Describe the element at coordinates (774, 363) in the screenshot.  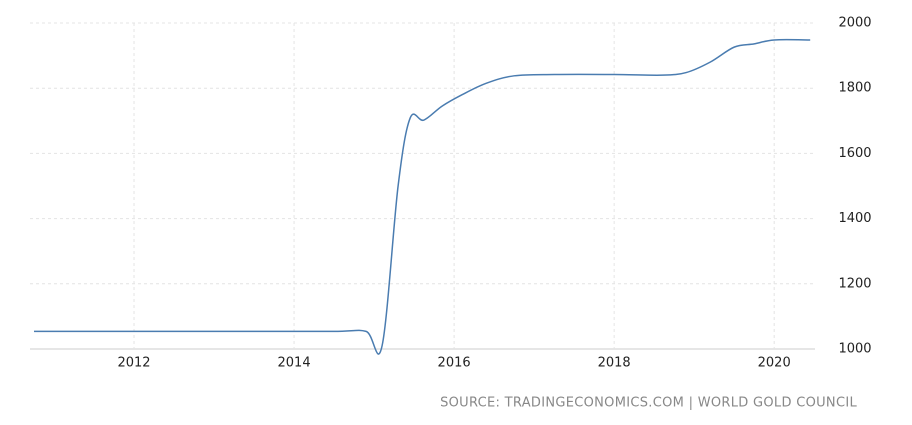
I see `x-tick-label: 2020` at that location.